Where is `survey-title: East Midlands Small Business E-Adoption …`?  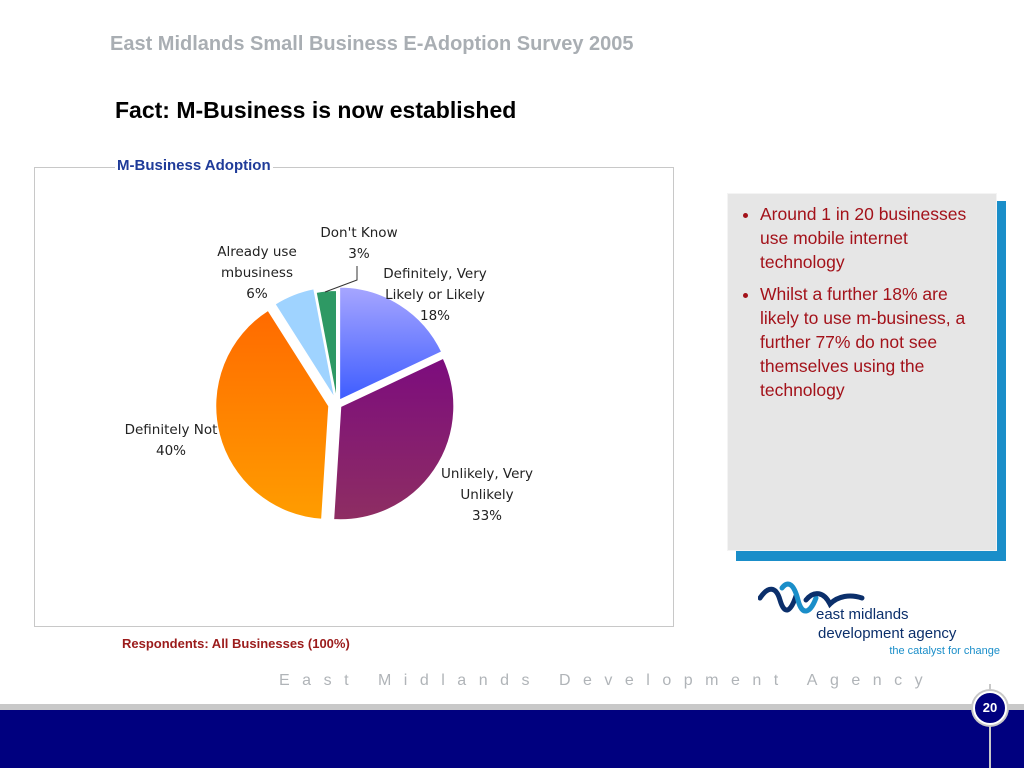
survey-title: East Midlands Small Business E-Adoption … is located at coordinates (372, 44).